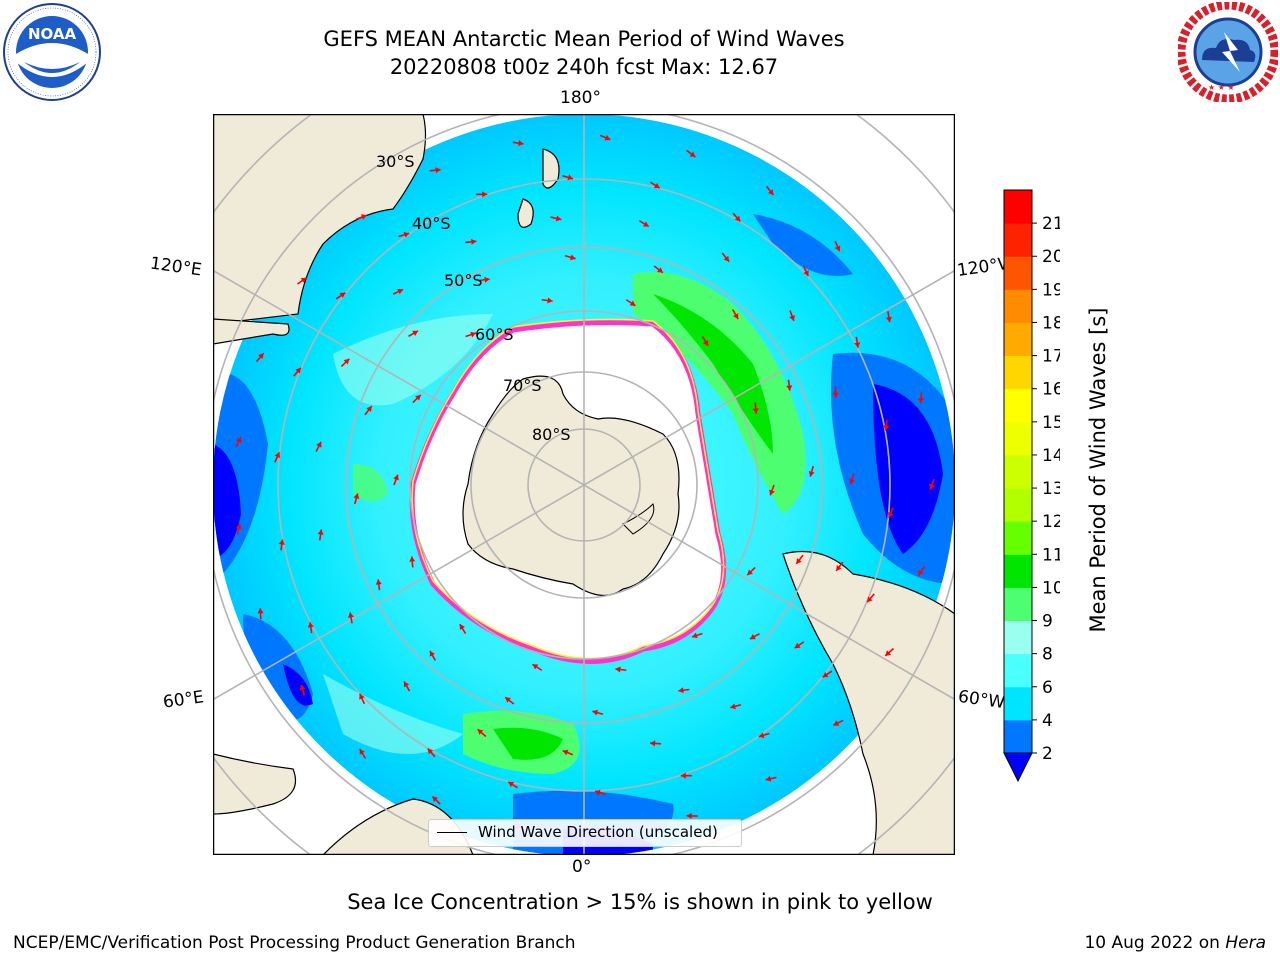 Image resolution: width=1280 pixels, height=960 pixels. I want to click on legend-line-swatch, so click(452, 832).